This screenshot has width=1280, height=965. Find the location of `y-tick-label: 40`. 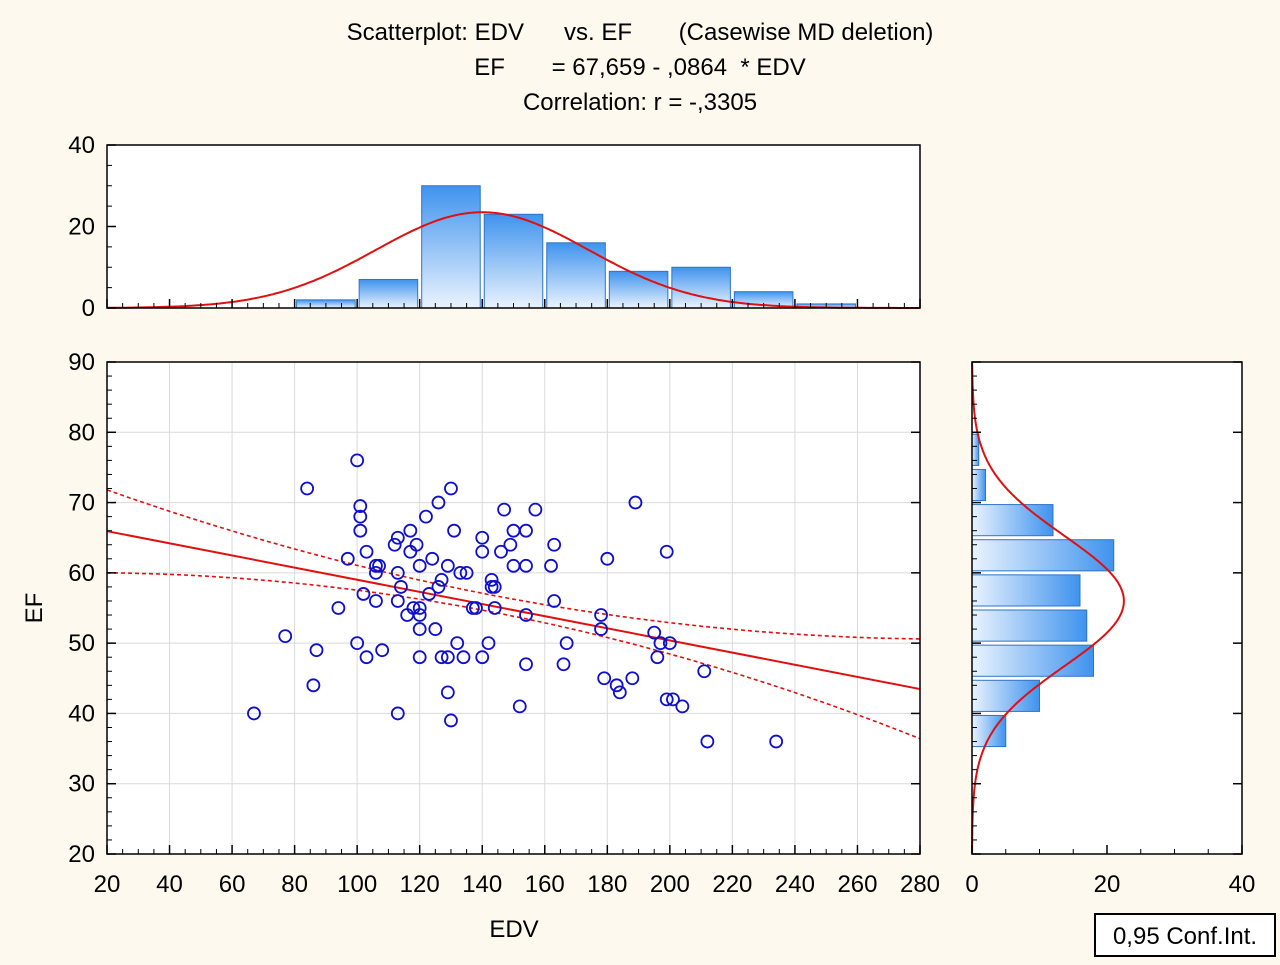

y-tick-label: 40 is located at coordinates (81, 713).